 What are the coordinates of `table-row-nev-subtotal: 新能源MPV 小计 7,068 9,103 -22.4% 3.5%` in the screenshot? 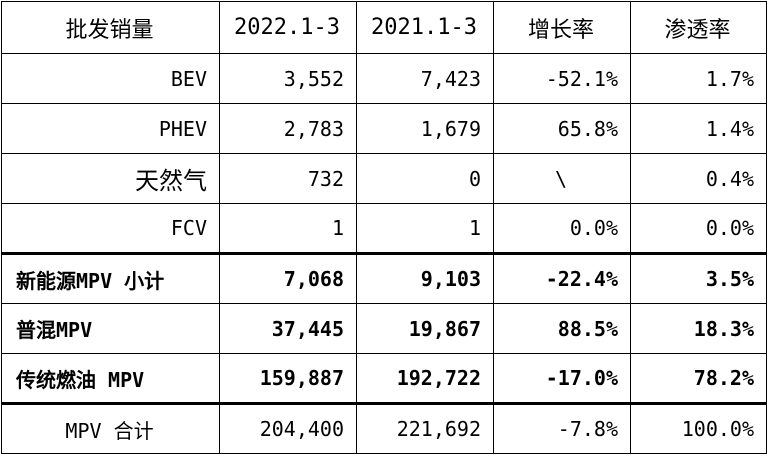 It's located at (384, 278).